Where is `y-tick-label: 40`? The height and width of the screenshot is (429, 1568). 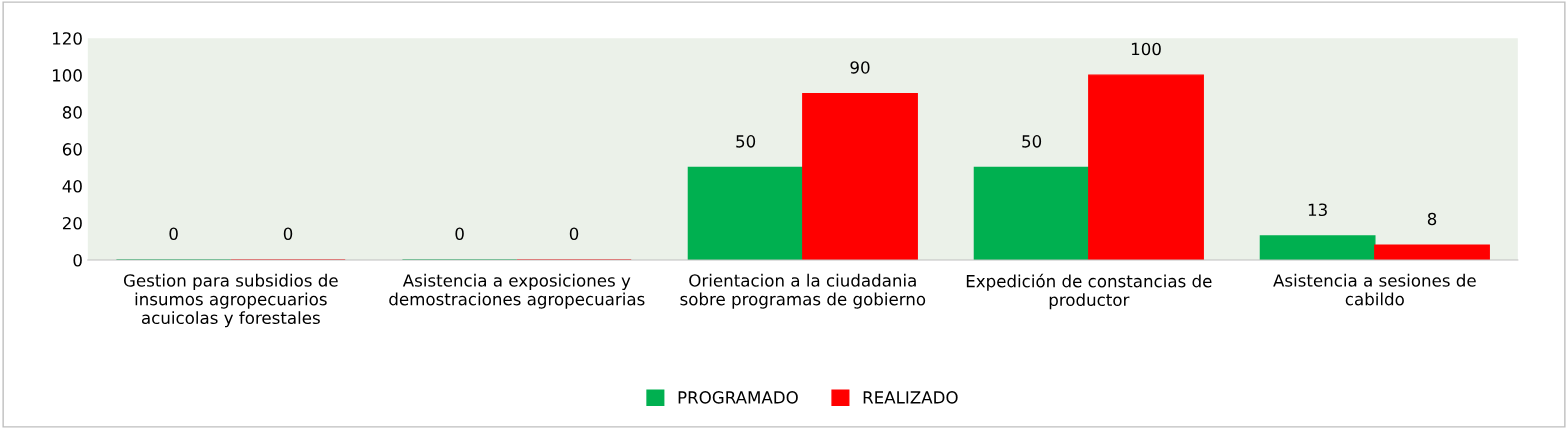
y-tick-label: 40 is located at coordinates (72, 186).